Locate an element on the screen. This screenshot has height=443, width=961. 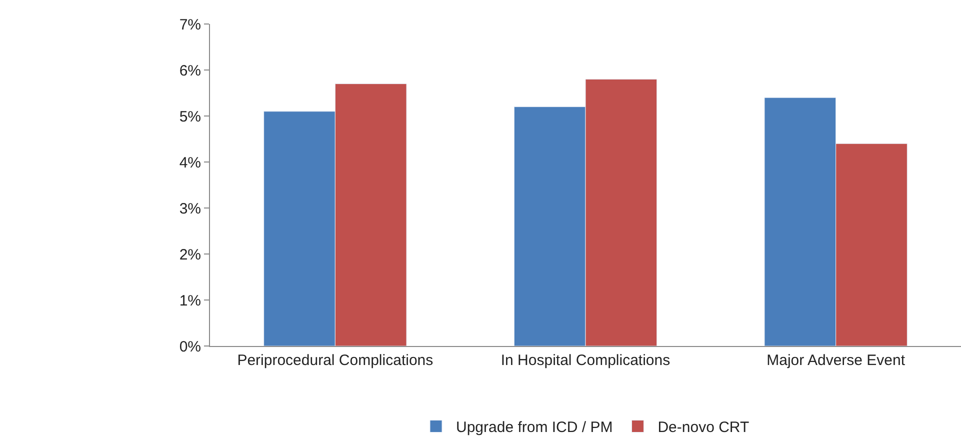
y-tick-label: 1% is located at coordinates (190, 301).